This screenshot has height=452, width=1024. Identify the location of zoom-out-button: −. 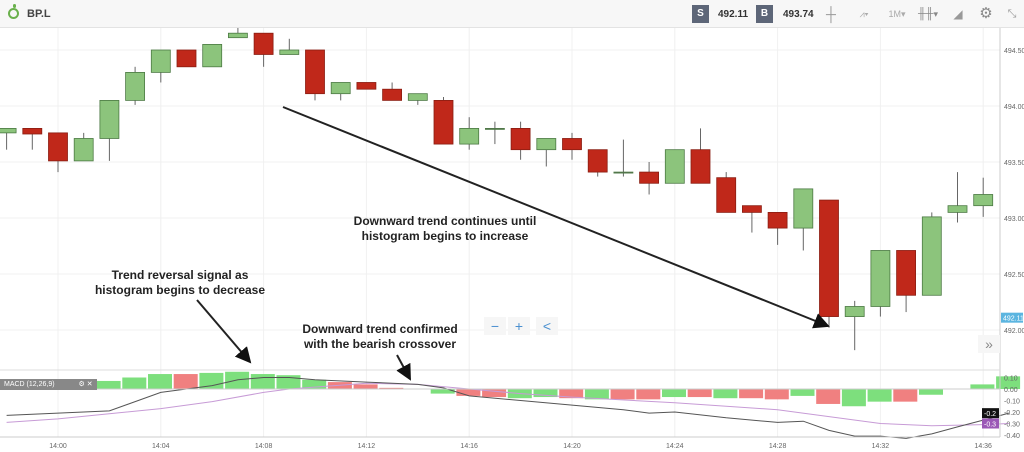
(495, 326).